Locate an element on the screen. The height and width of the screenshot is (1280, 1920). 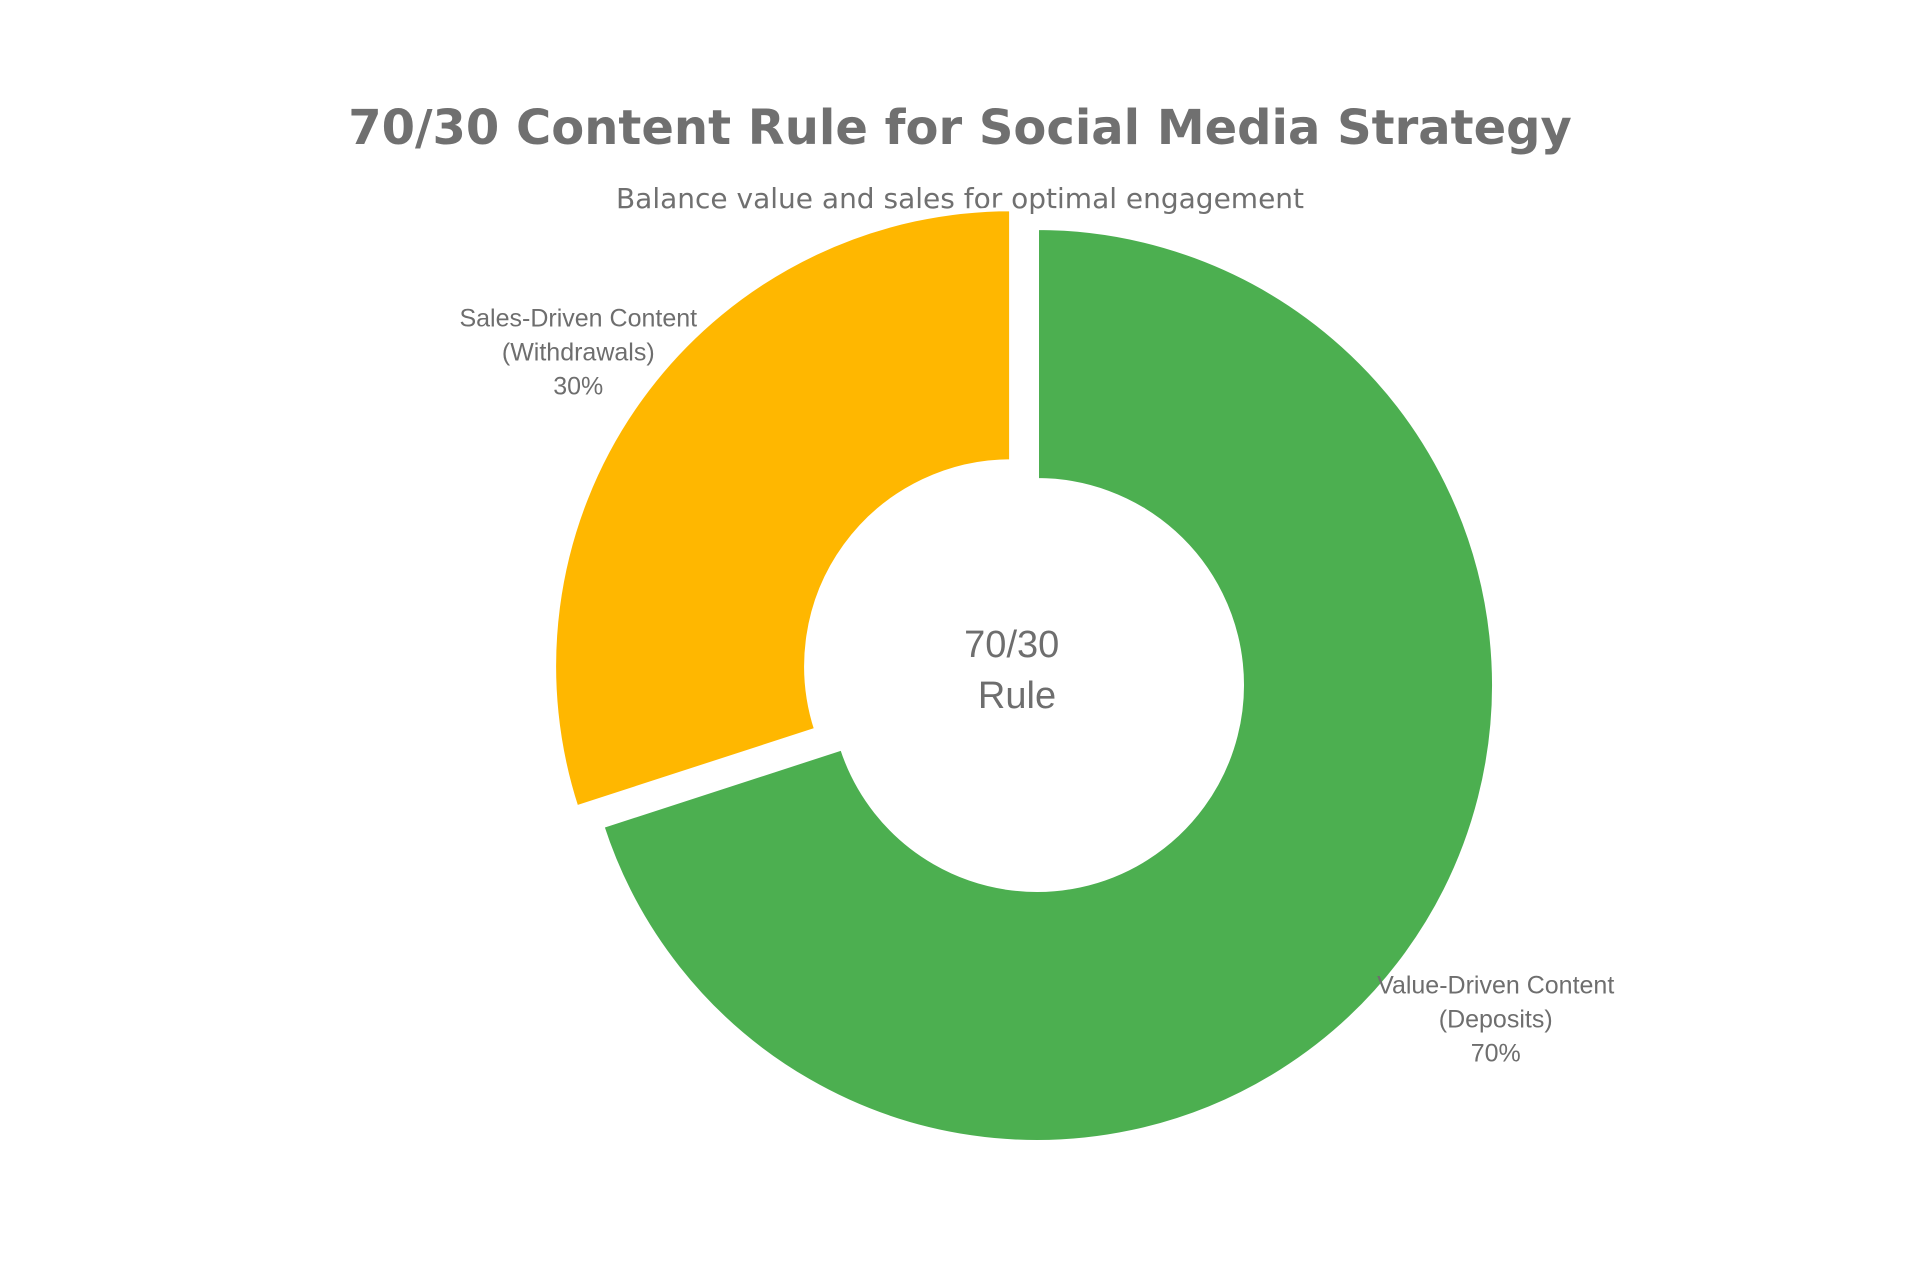
slice-label-2: Sales-Driven Content (Withdrawals) 30% is located at coordinates (578, 353).